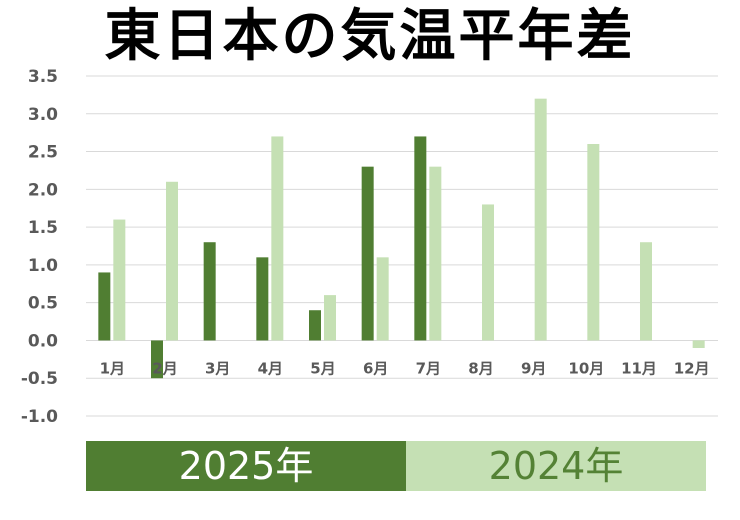  Describe the element at coordinates (322, 368) in the screenshot. I see `x-tick-label: 5月` at that location.